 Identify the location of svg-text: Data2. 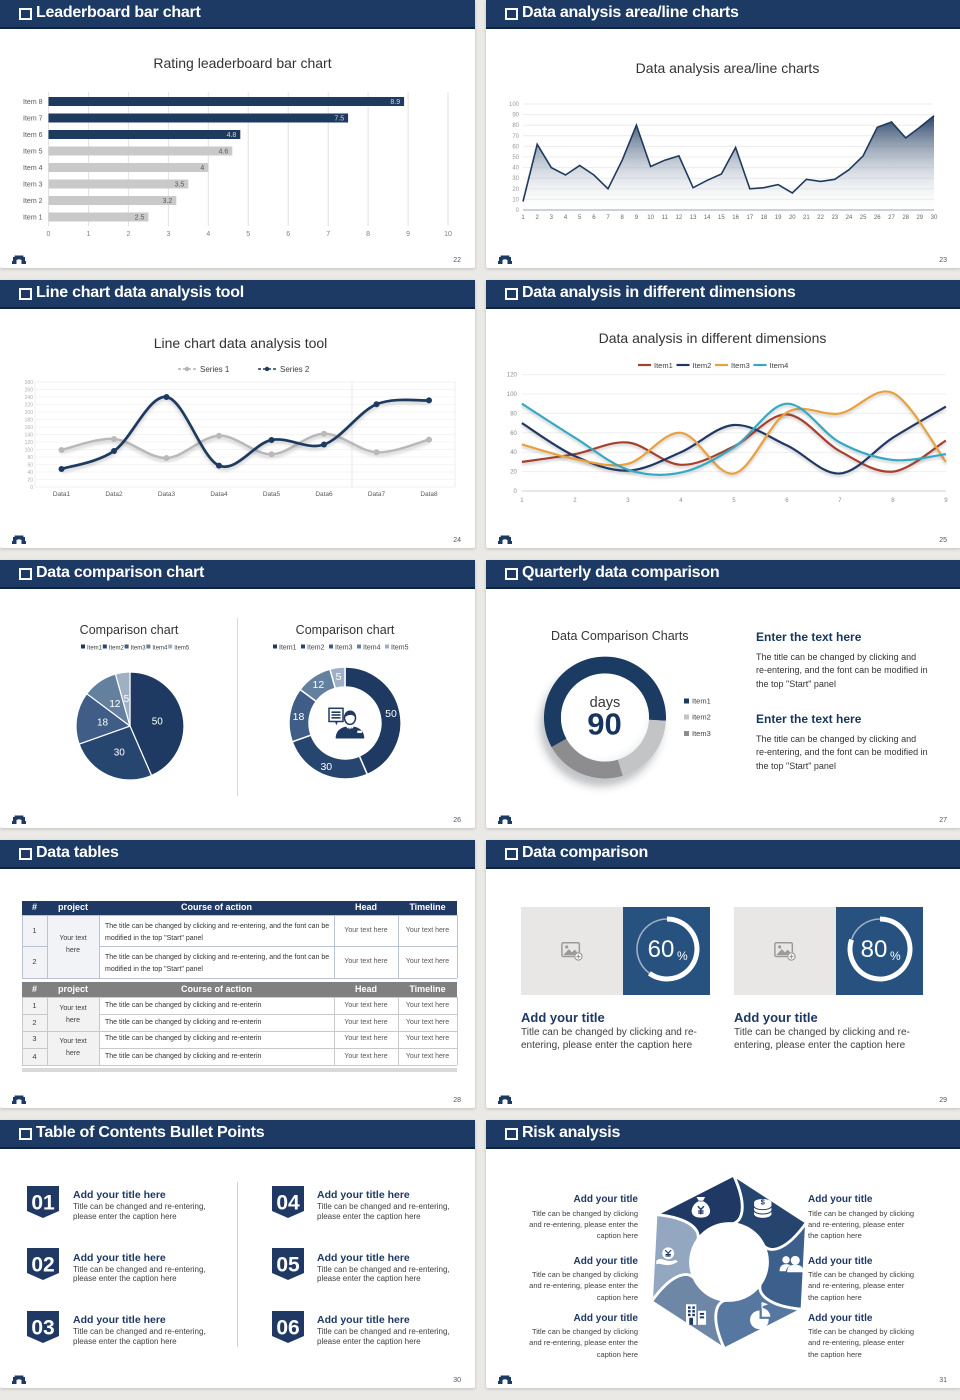
(114, 494).